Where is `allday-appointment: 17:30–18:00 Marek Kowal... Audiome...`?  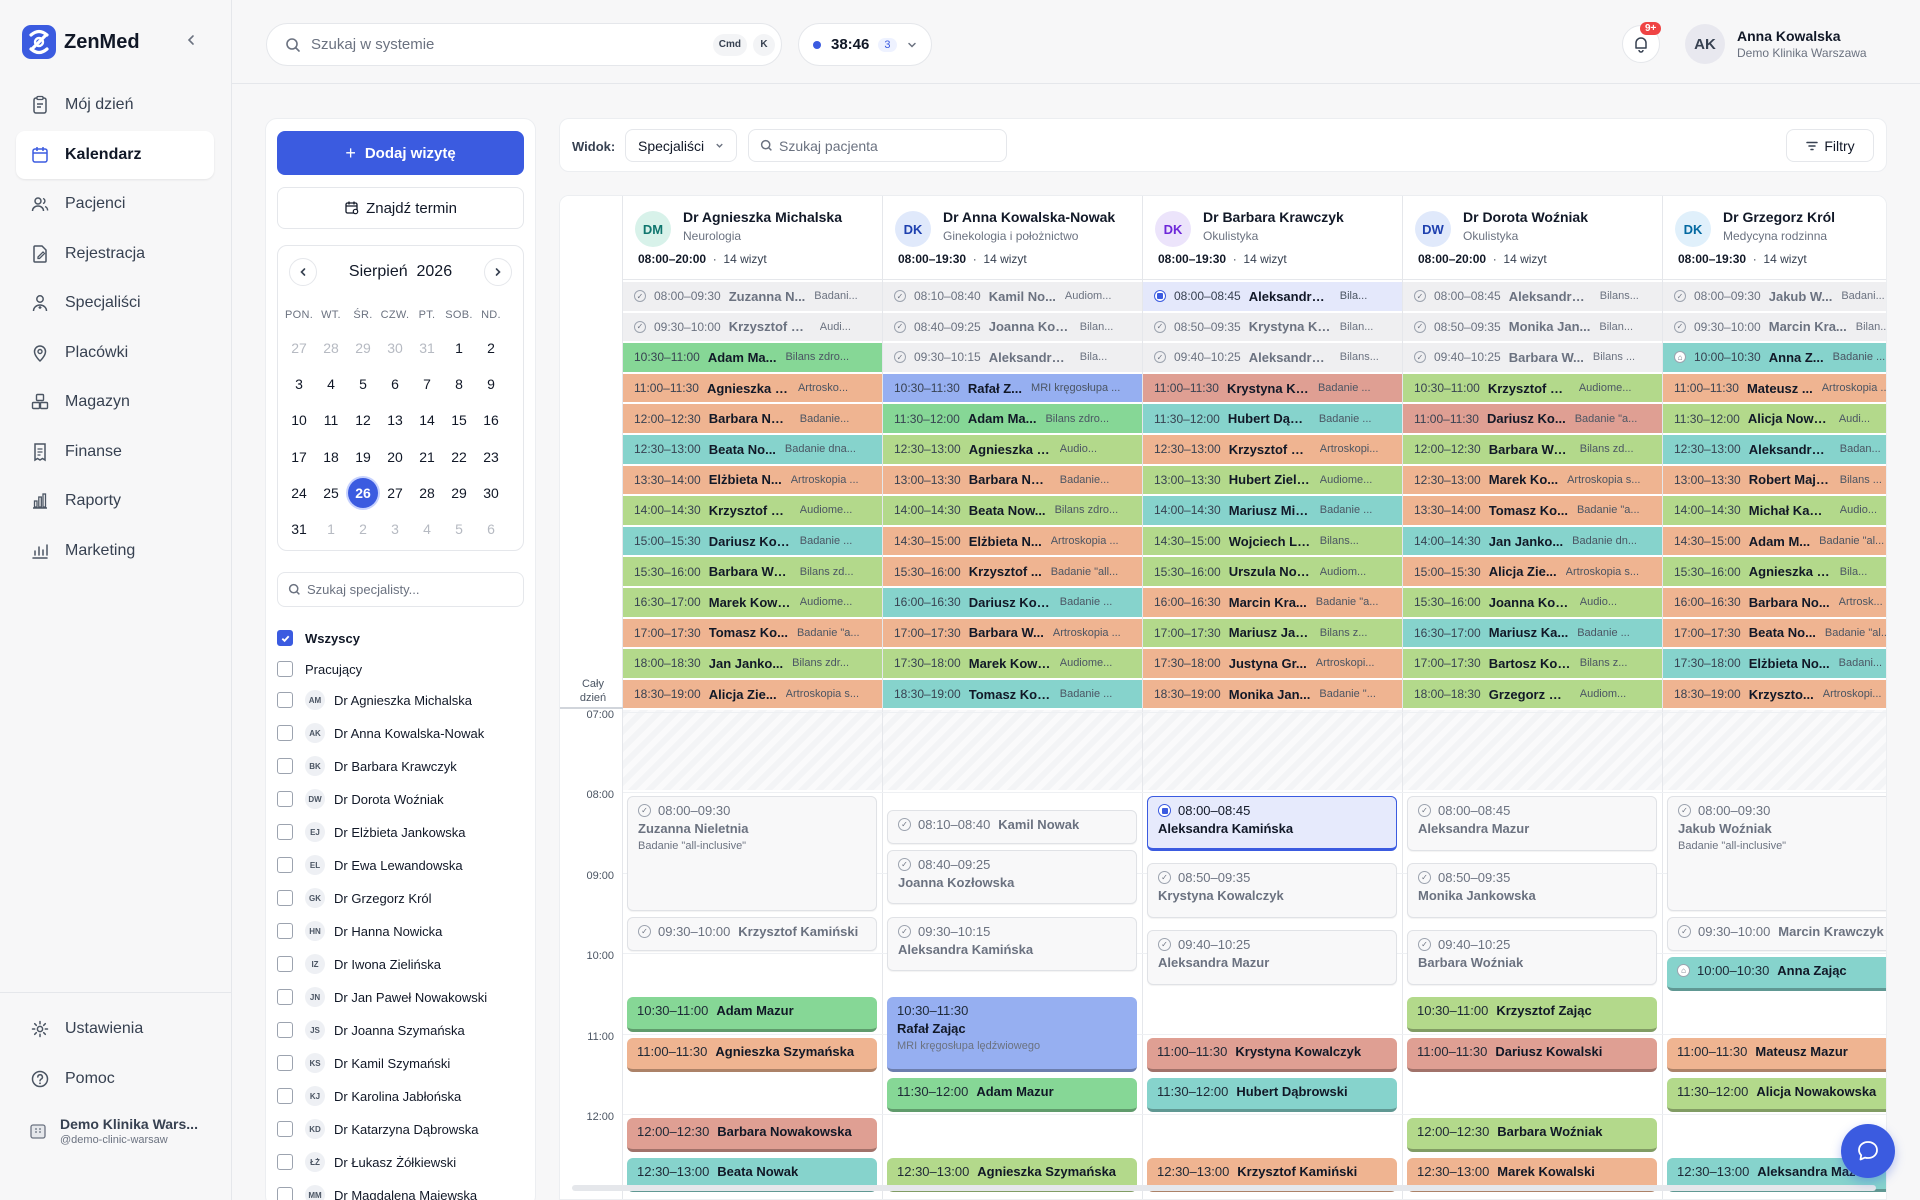
allday-appointment: 17:30–18:00 Marek Kowal... Audiome... is located at coordinates (1012, 664).